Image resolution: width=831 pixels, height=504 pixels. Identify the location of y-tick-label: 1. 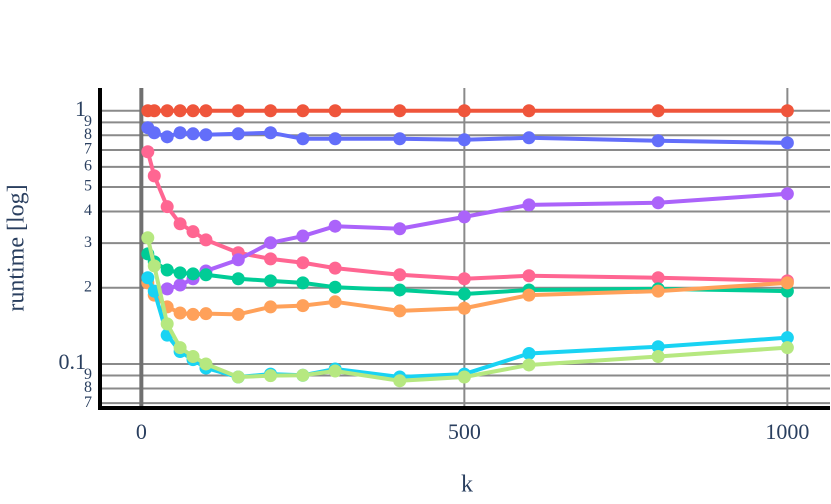
(80, 108).